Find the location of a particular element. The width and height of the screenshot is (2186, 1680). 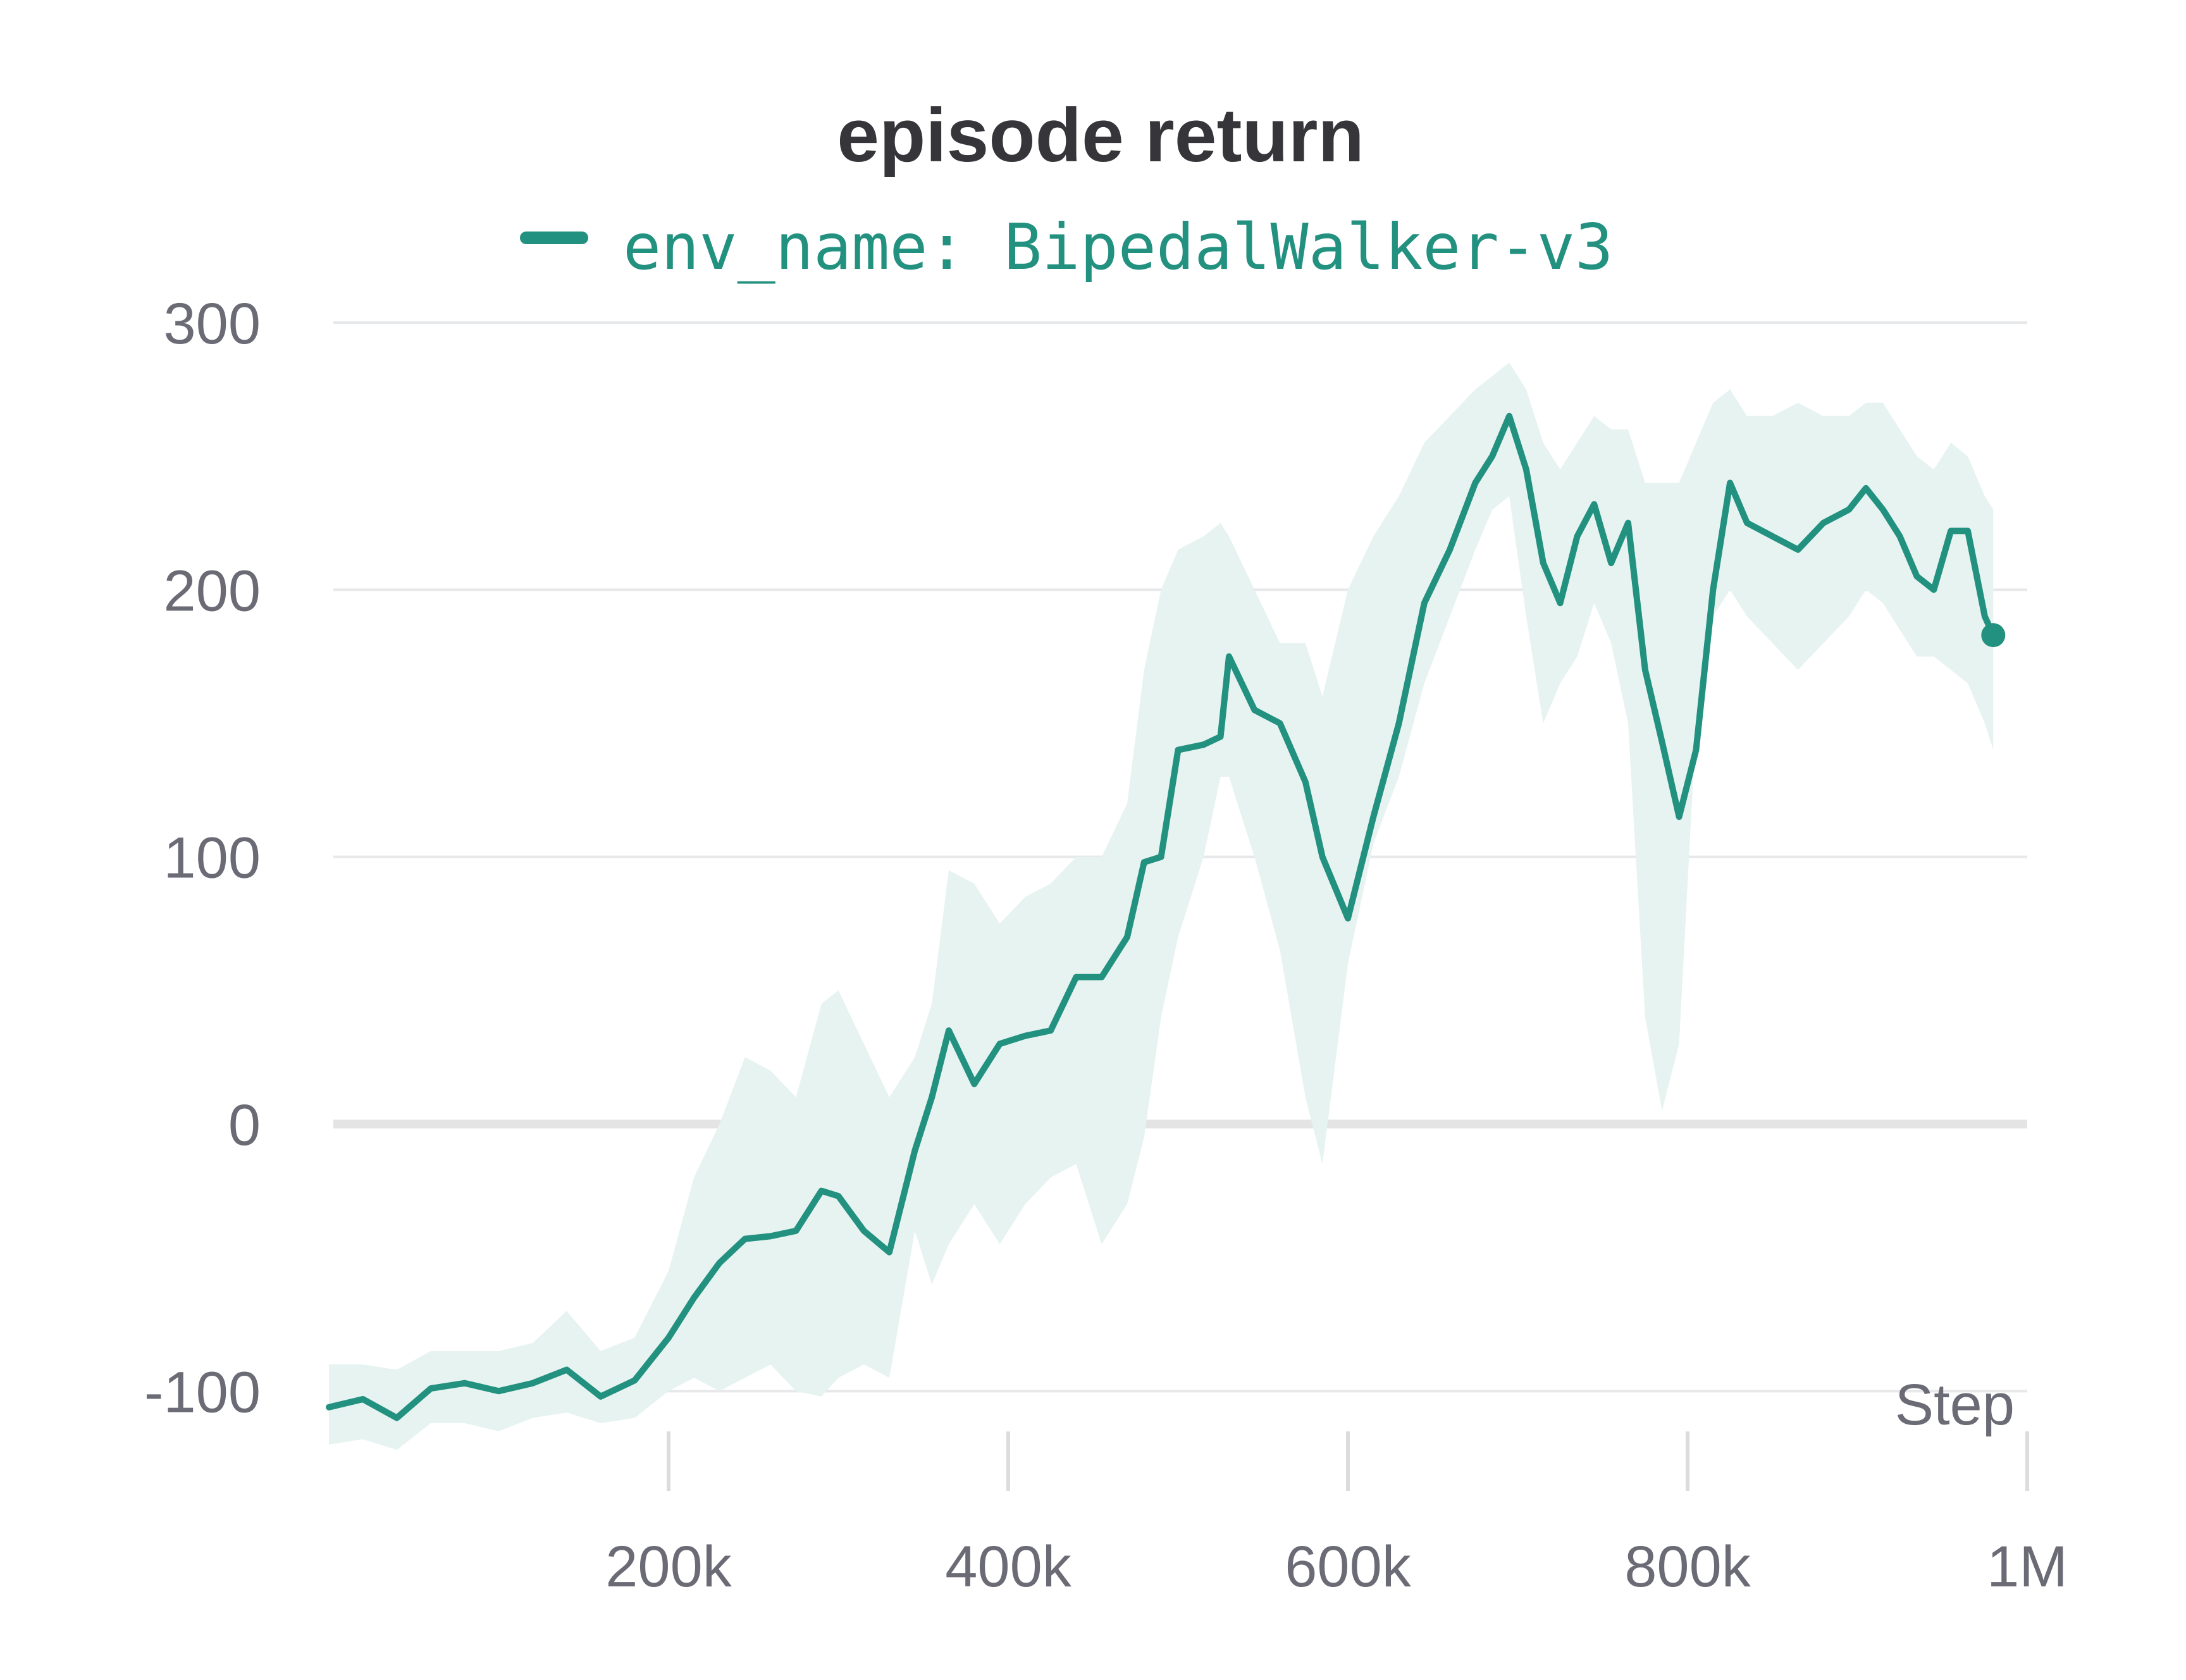

y-tick-label: 200 is located at coordinates (212, 591).